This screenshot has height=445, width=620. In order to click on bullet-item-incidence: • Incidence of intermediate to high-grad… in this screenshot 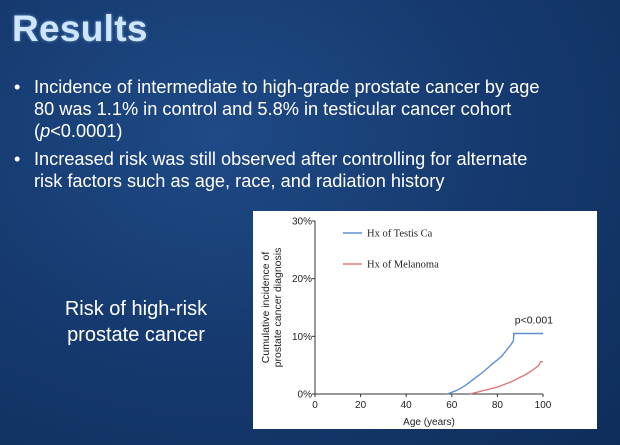, I will do `click(312, 109)`.